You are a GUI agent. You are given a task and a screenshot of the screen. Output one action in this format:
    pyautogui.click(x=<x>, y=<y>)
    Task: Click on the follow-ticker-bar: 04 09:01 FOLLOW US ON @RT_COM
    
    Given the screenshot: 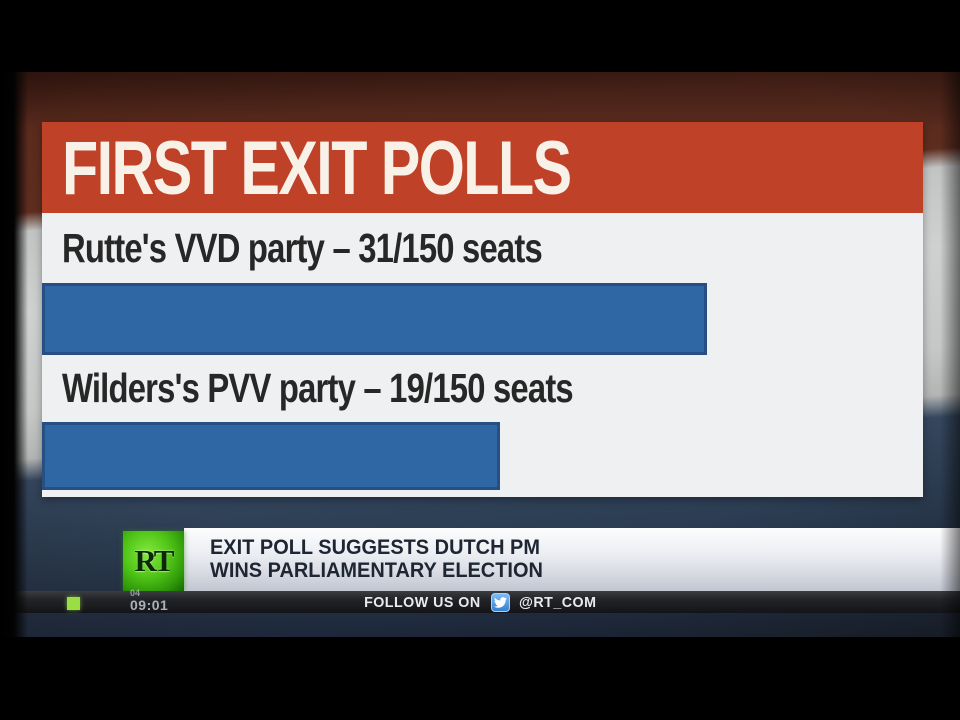 What is the action you would take?
    pyautogui.click(x=480, y=600)
    